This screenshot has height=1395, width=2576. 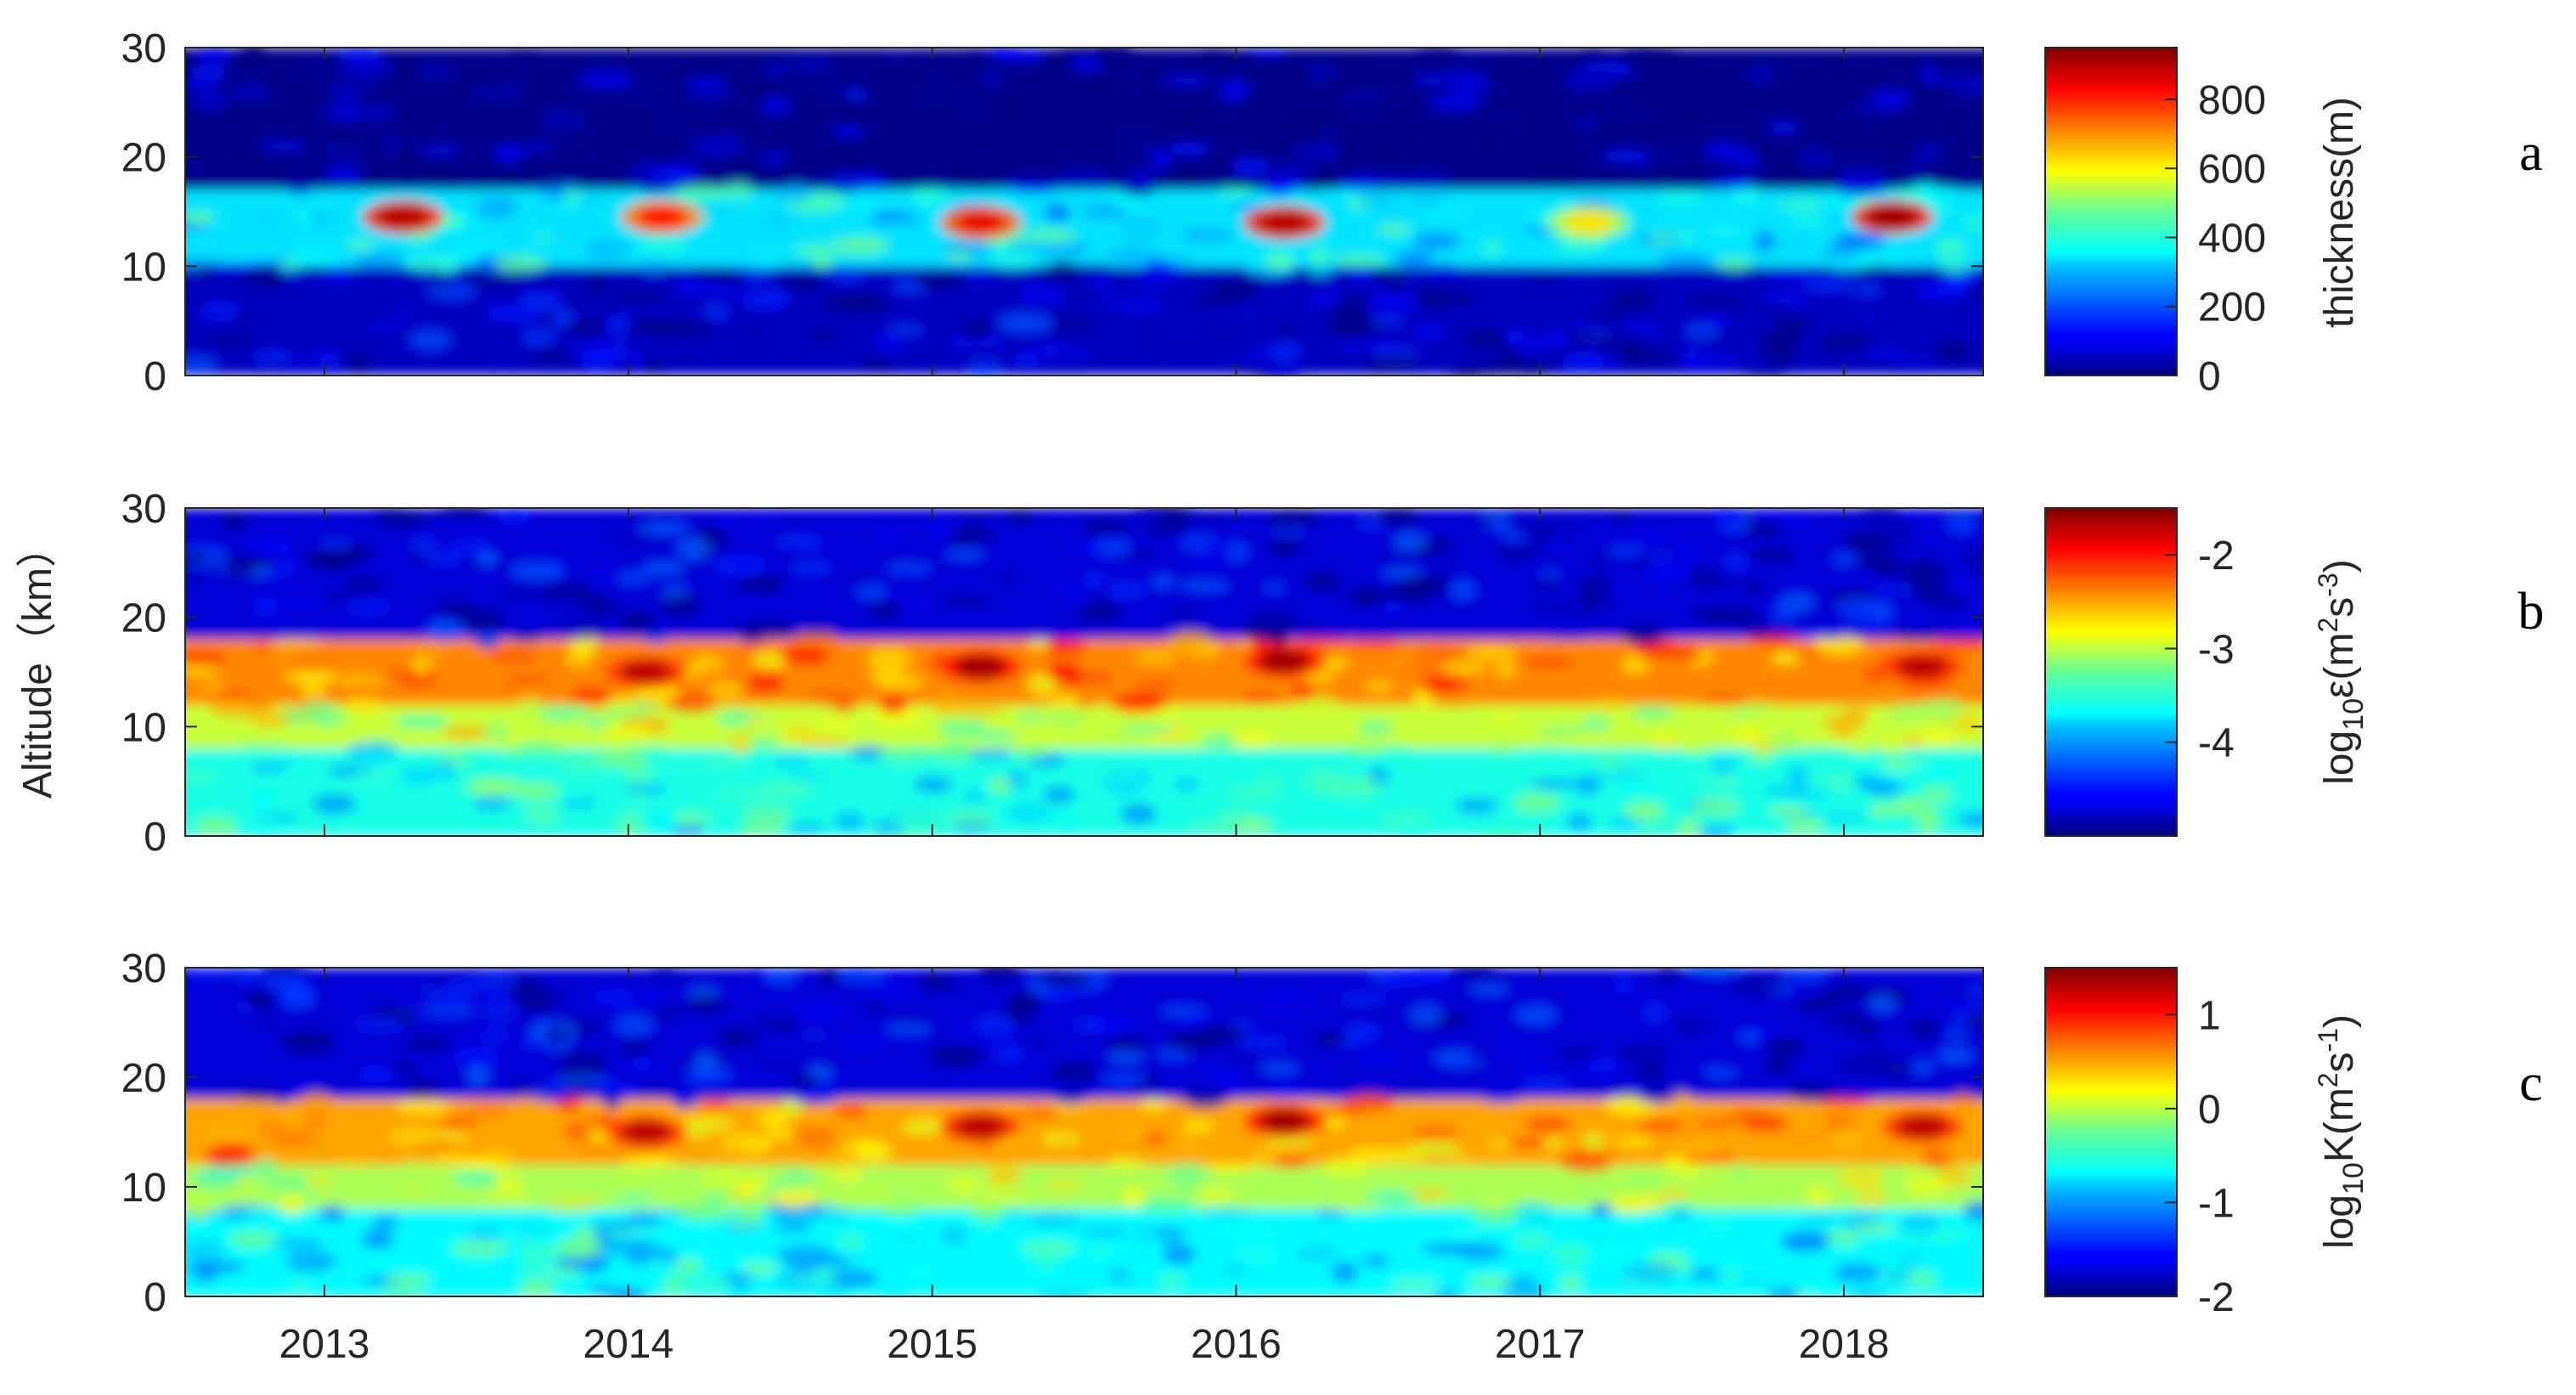 I want to click on hotspot, so click(x=1892, y=217).